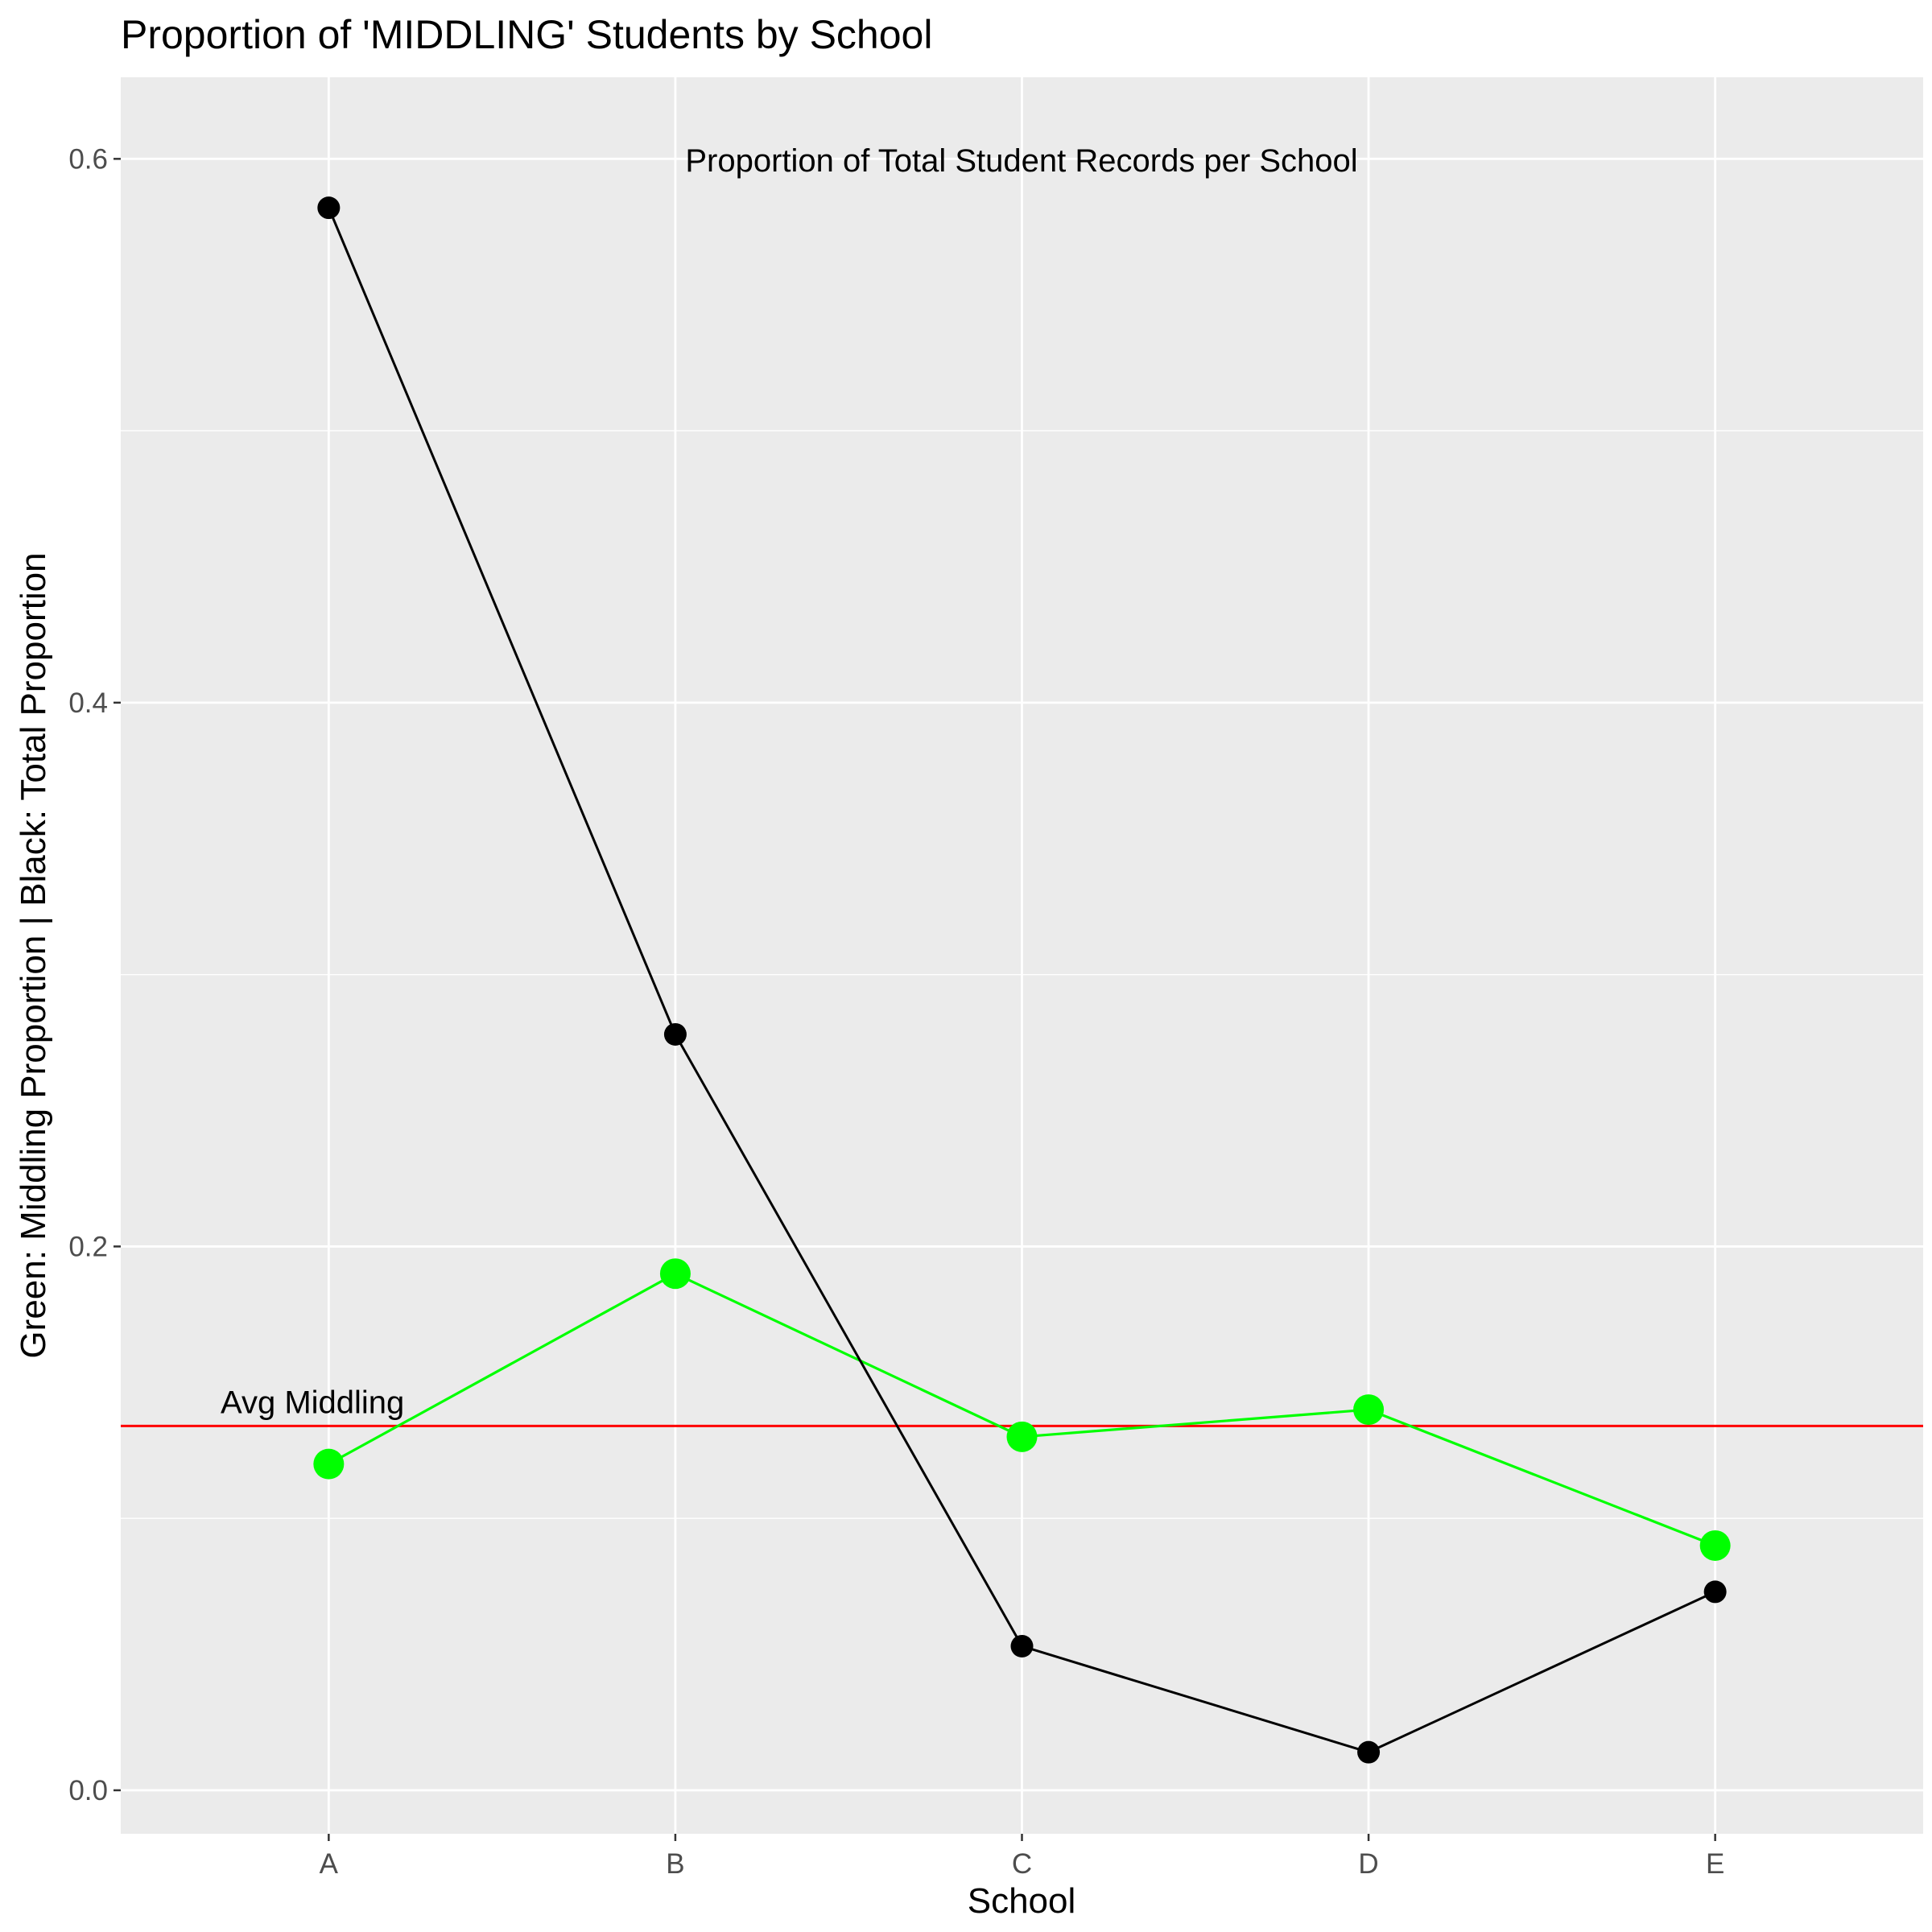  I want to click on x-tick-label: B, so click(675, 1864).